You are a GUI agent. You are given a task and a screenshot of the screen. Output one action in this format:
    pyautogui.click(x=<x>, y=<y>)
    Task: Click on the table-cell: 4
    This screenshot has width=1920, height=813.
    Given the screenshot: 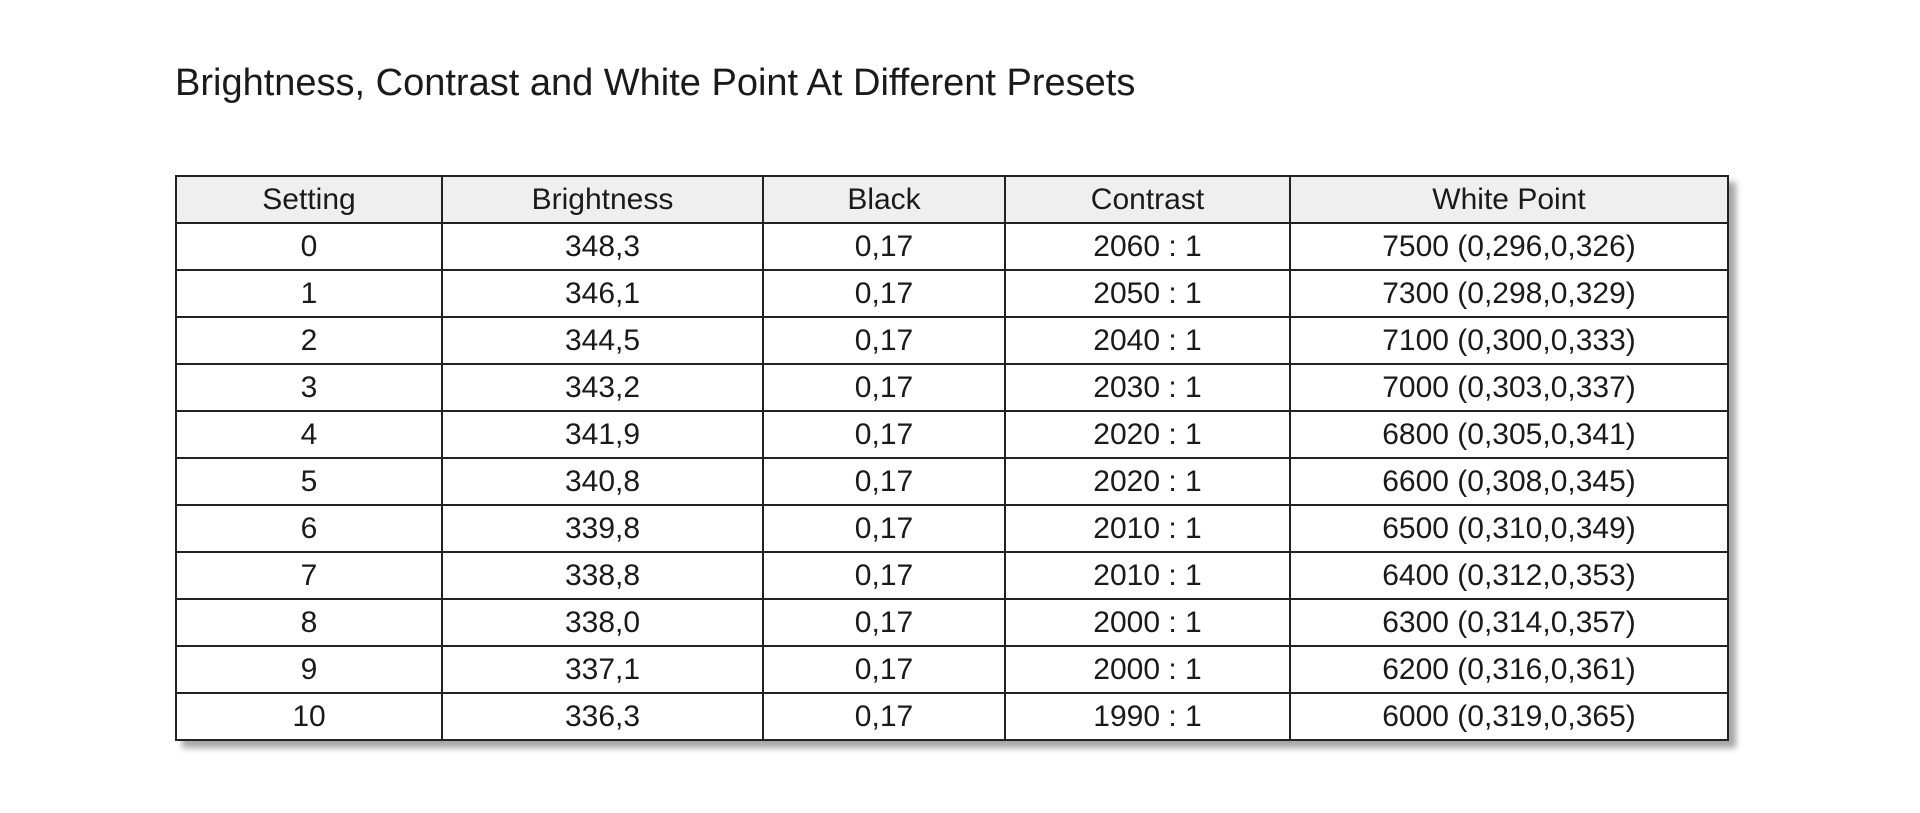 What is the action you would take?
    pyautogui.click(x=309, y=434)
    